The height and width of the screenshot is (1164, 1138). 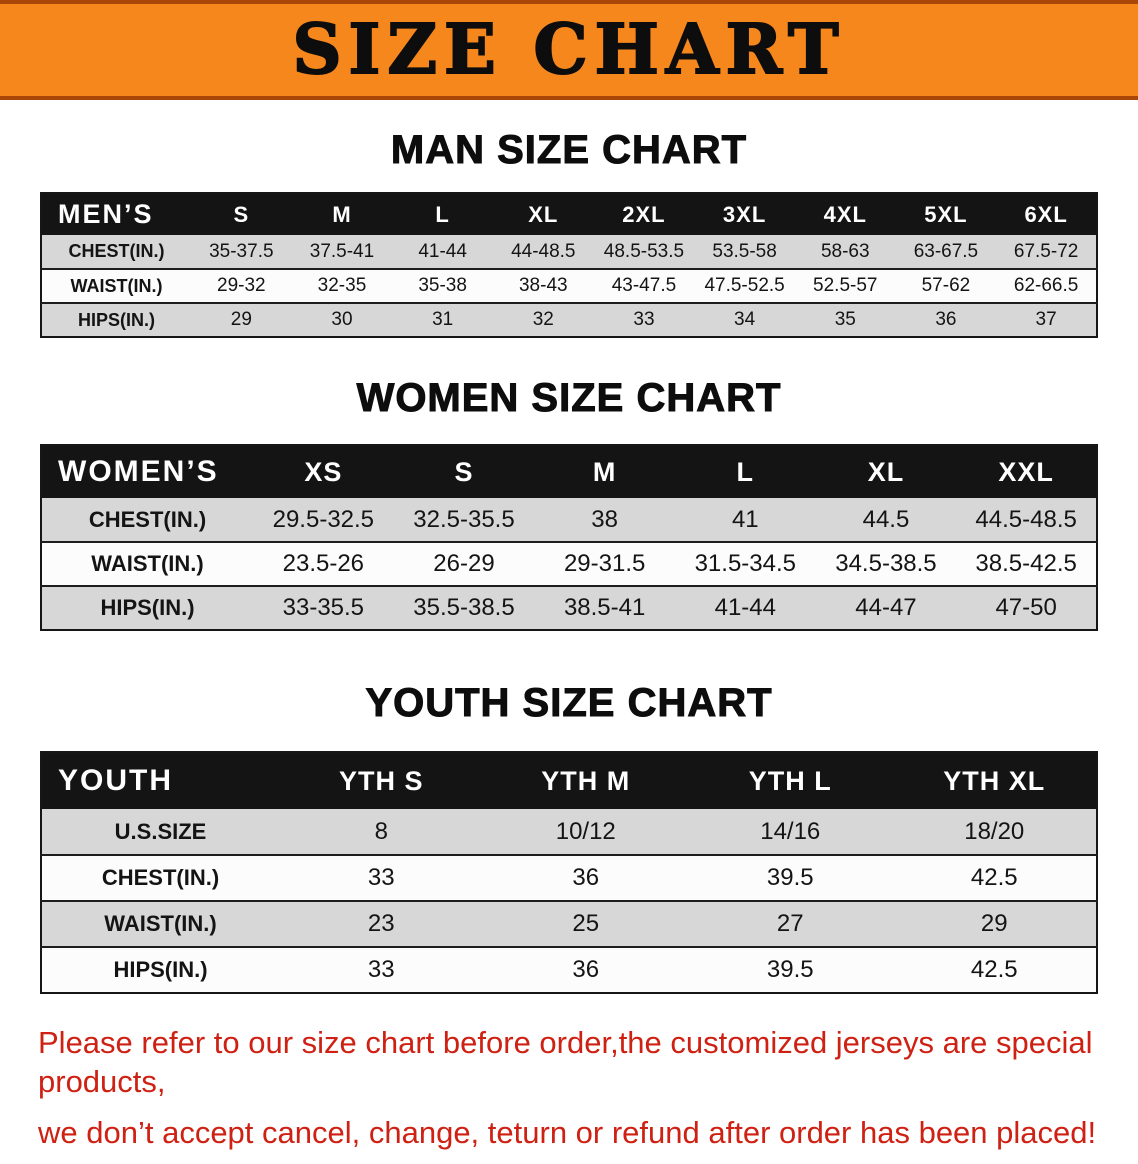 What do you see at coordinates (543, 285) in the screenshot?
I see `size-value-cell: 38-43` at bounding box center [543, 285].